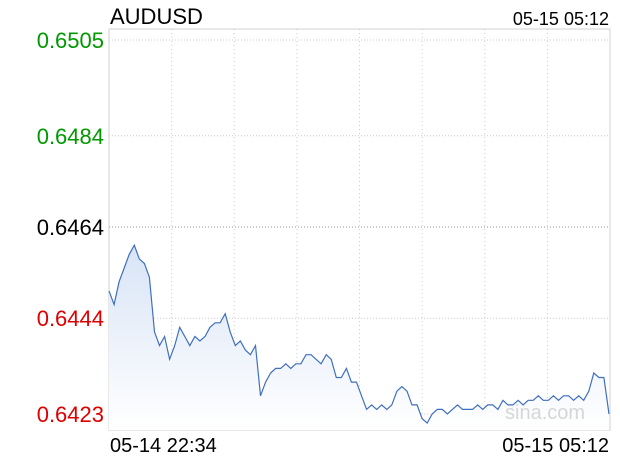  I want to click on y-tick-label: 0.6444, so click(70, 318).